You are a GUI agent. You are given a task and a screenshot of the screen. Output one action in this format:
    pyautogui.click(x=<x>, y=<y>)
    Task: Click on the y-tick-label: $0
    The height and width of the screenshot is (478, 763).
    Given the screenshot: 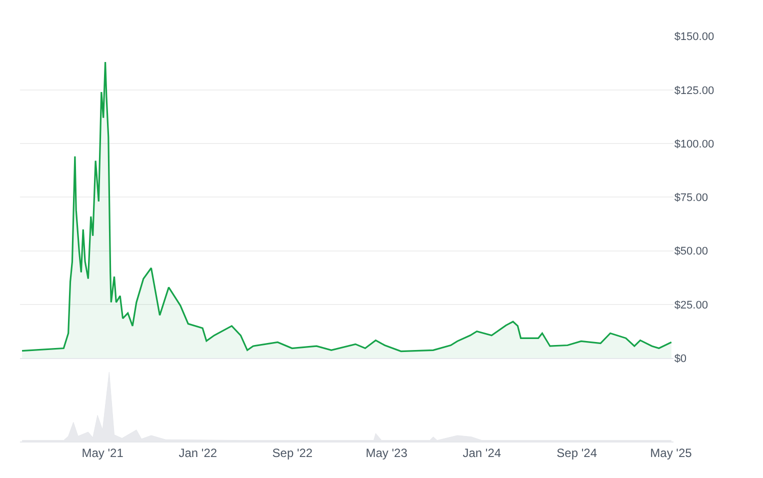 What is the action you would take?
    pyautogui.click(x=680, y=358)
    